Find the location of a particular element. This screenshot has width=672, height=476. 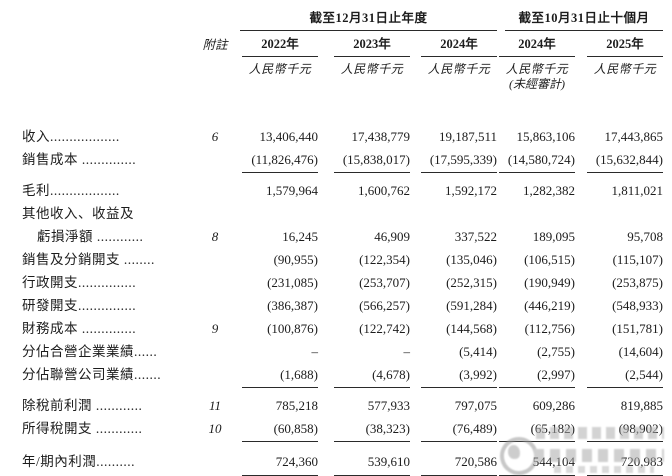

value-cell: 1,600,762 is located at coordinates (384, 190).